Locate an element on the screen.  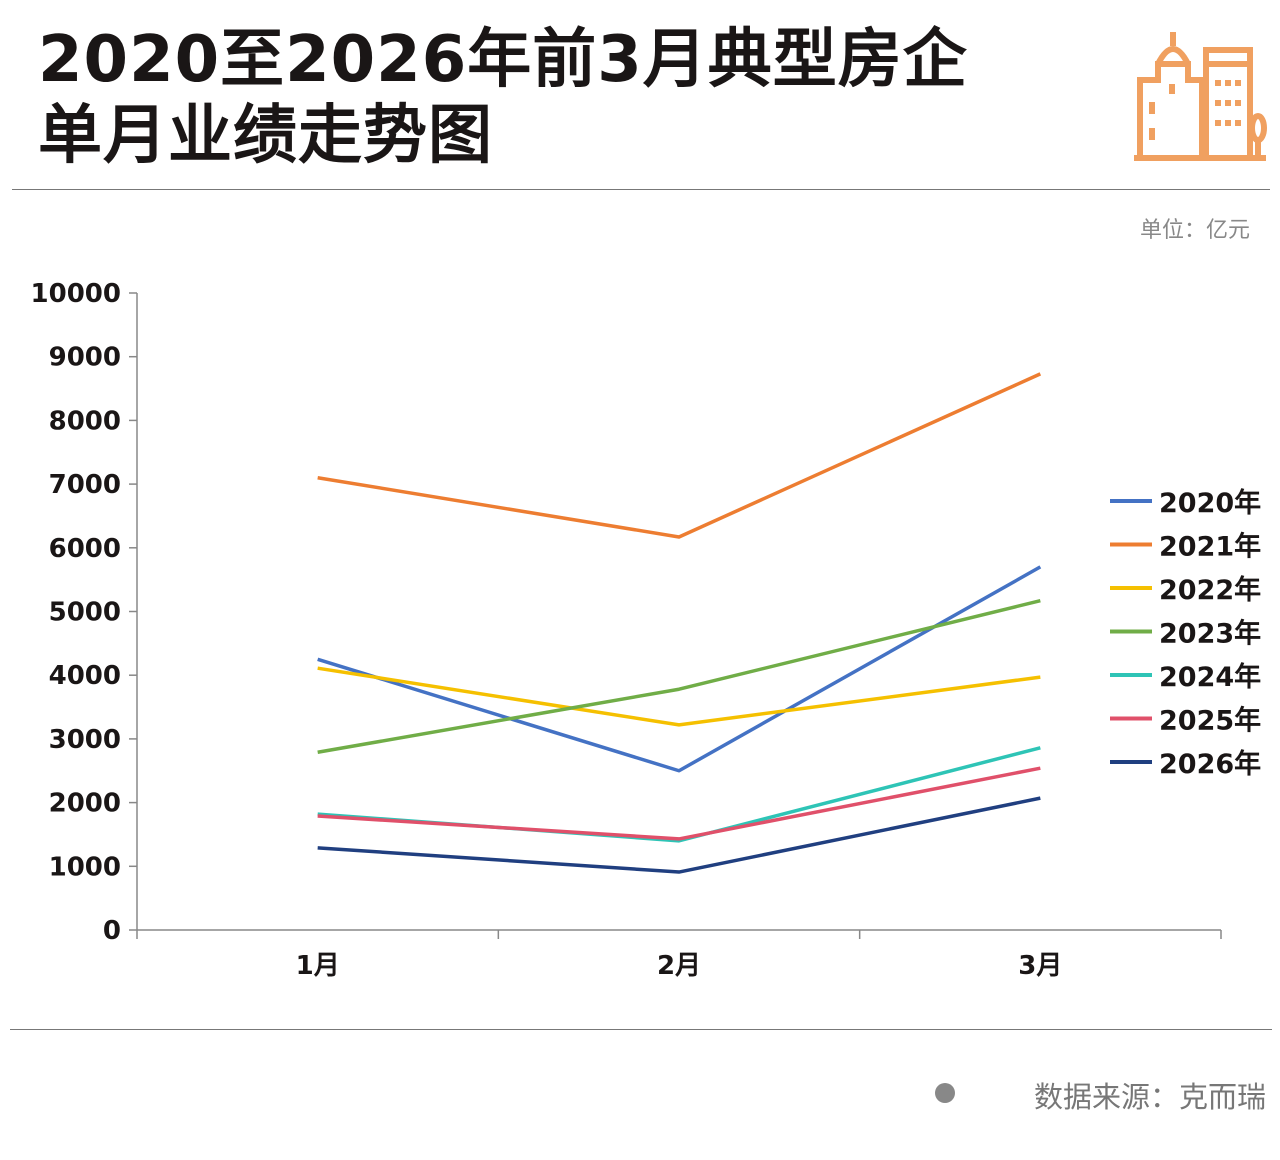
y-tick-label: 3000 is located at coordinates (85, 740).